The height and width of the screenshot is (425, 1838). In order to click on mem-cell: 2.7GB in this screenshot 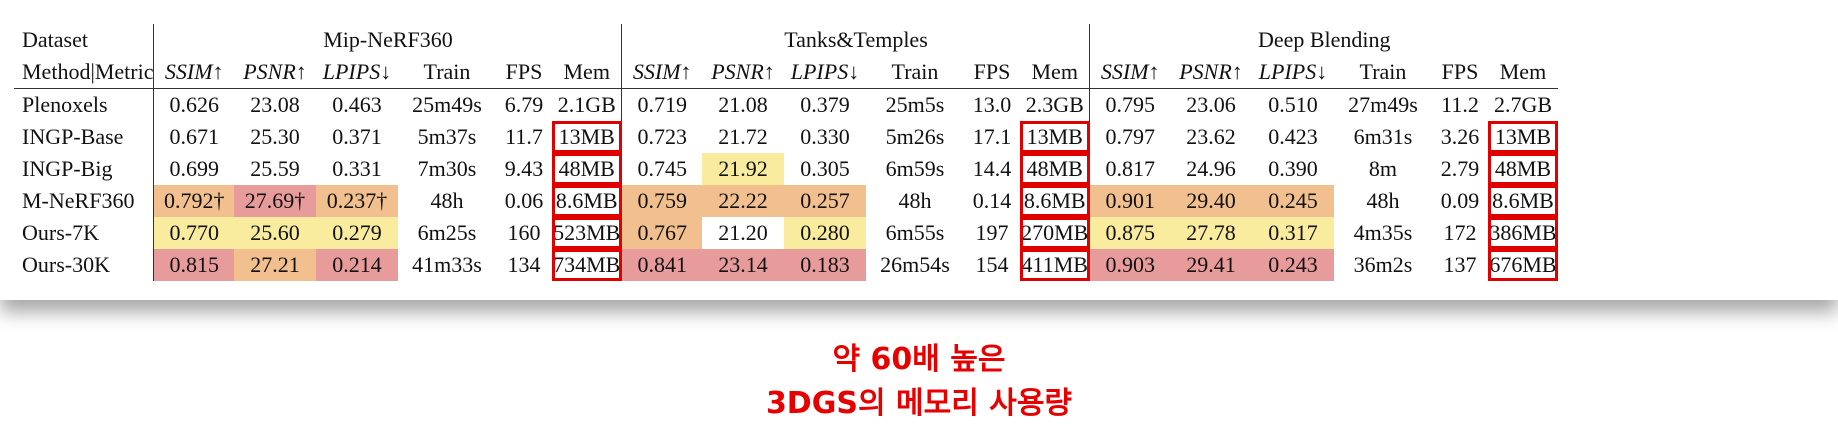, I will do `click(1522, 104)`.